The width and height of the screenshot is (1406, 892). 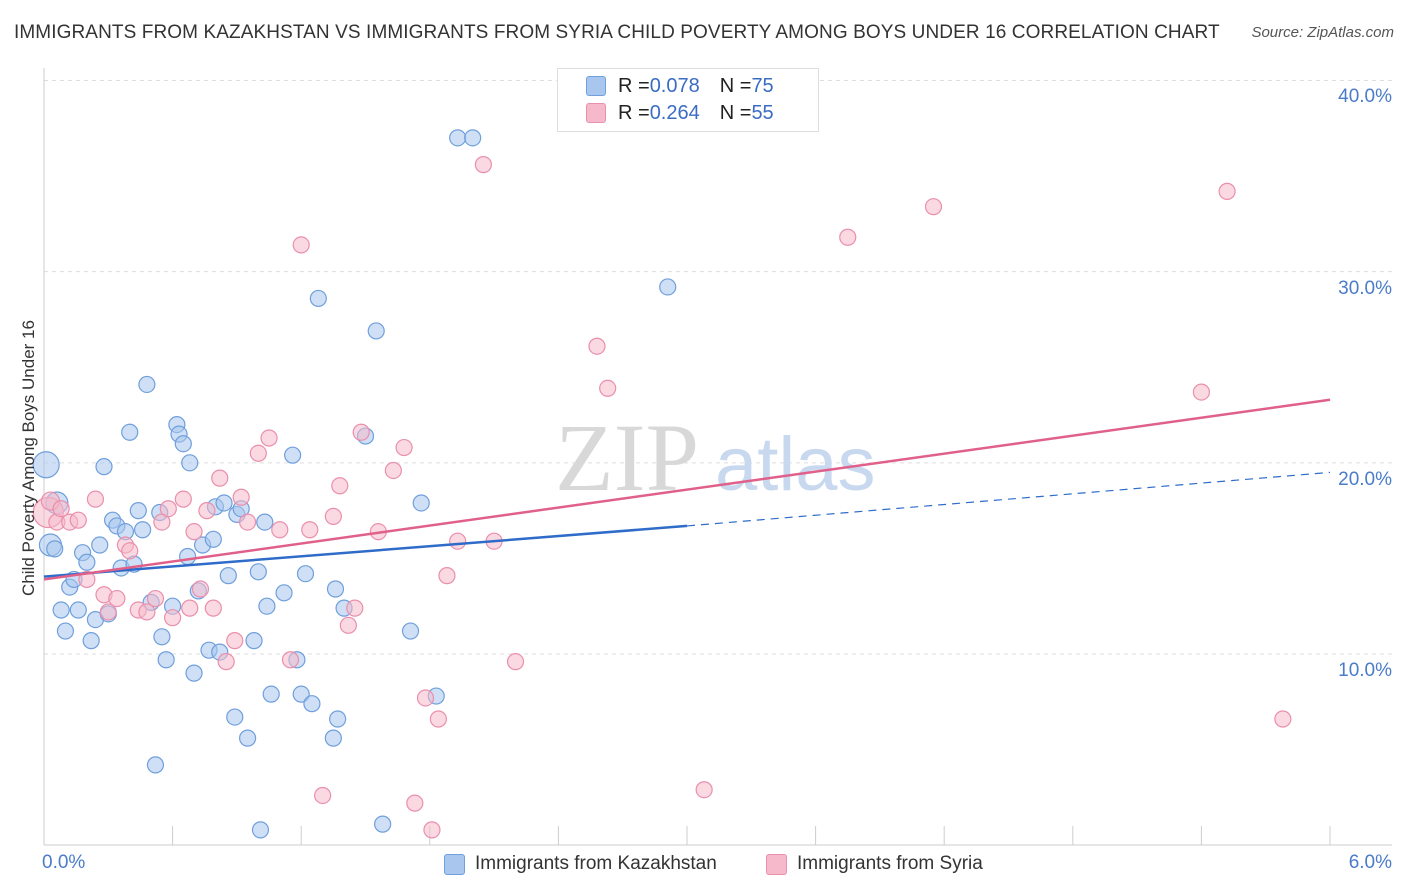 I want to click on legend-row-syria: R = 0.264 N = 55, so click(x=680, y=113).